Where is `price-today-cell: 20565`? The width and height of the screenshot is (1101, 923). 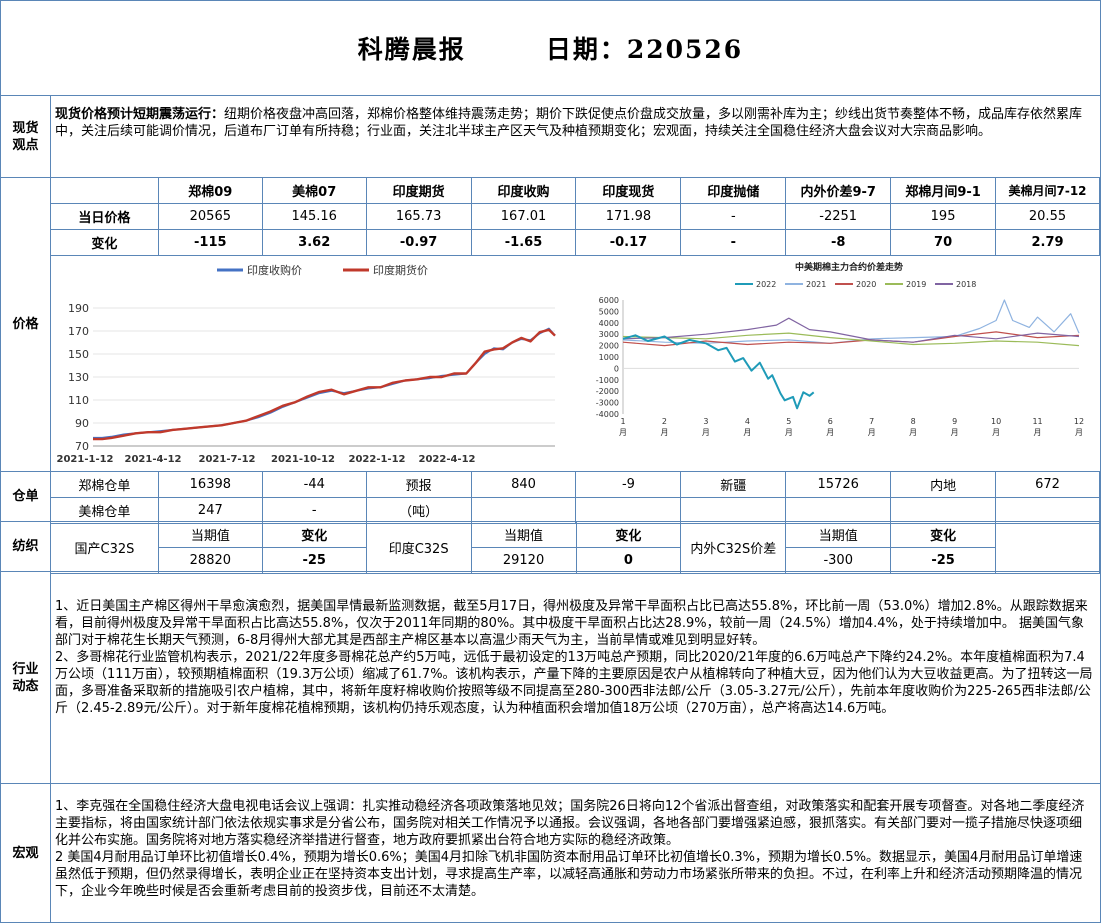 price-today-cell: 20565 is located at coordinates (210, 216).